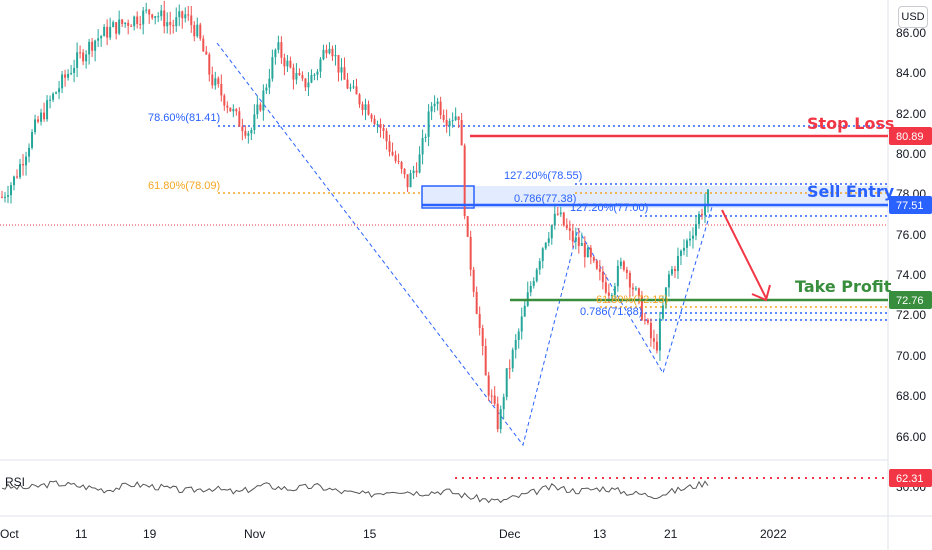 Image resolution: width=932 pixels, height=550 pixels. Describe the element at coordinates (632, 300) in the screenshot. I see `fib-label-618-b: 61.80%(72.15)` at that location.